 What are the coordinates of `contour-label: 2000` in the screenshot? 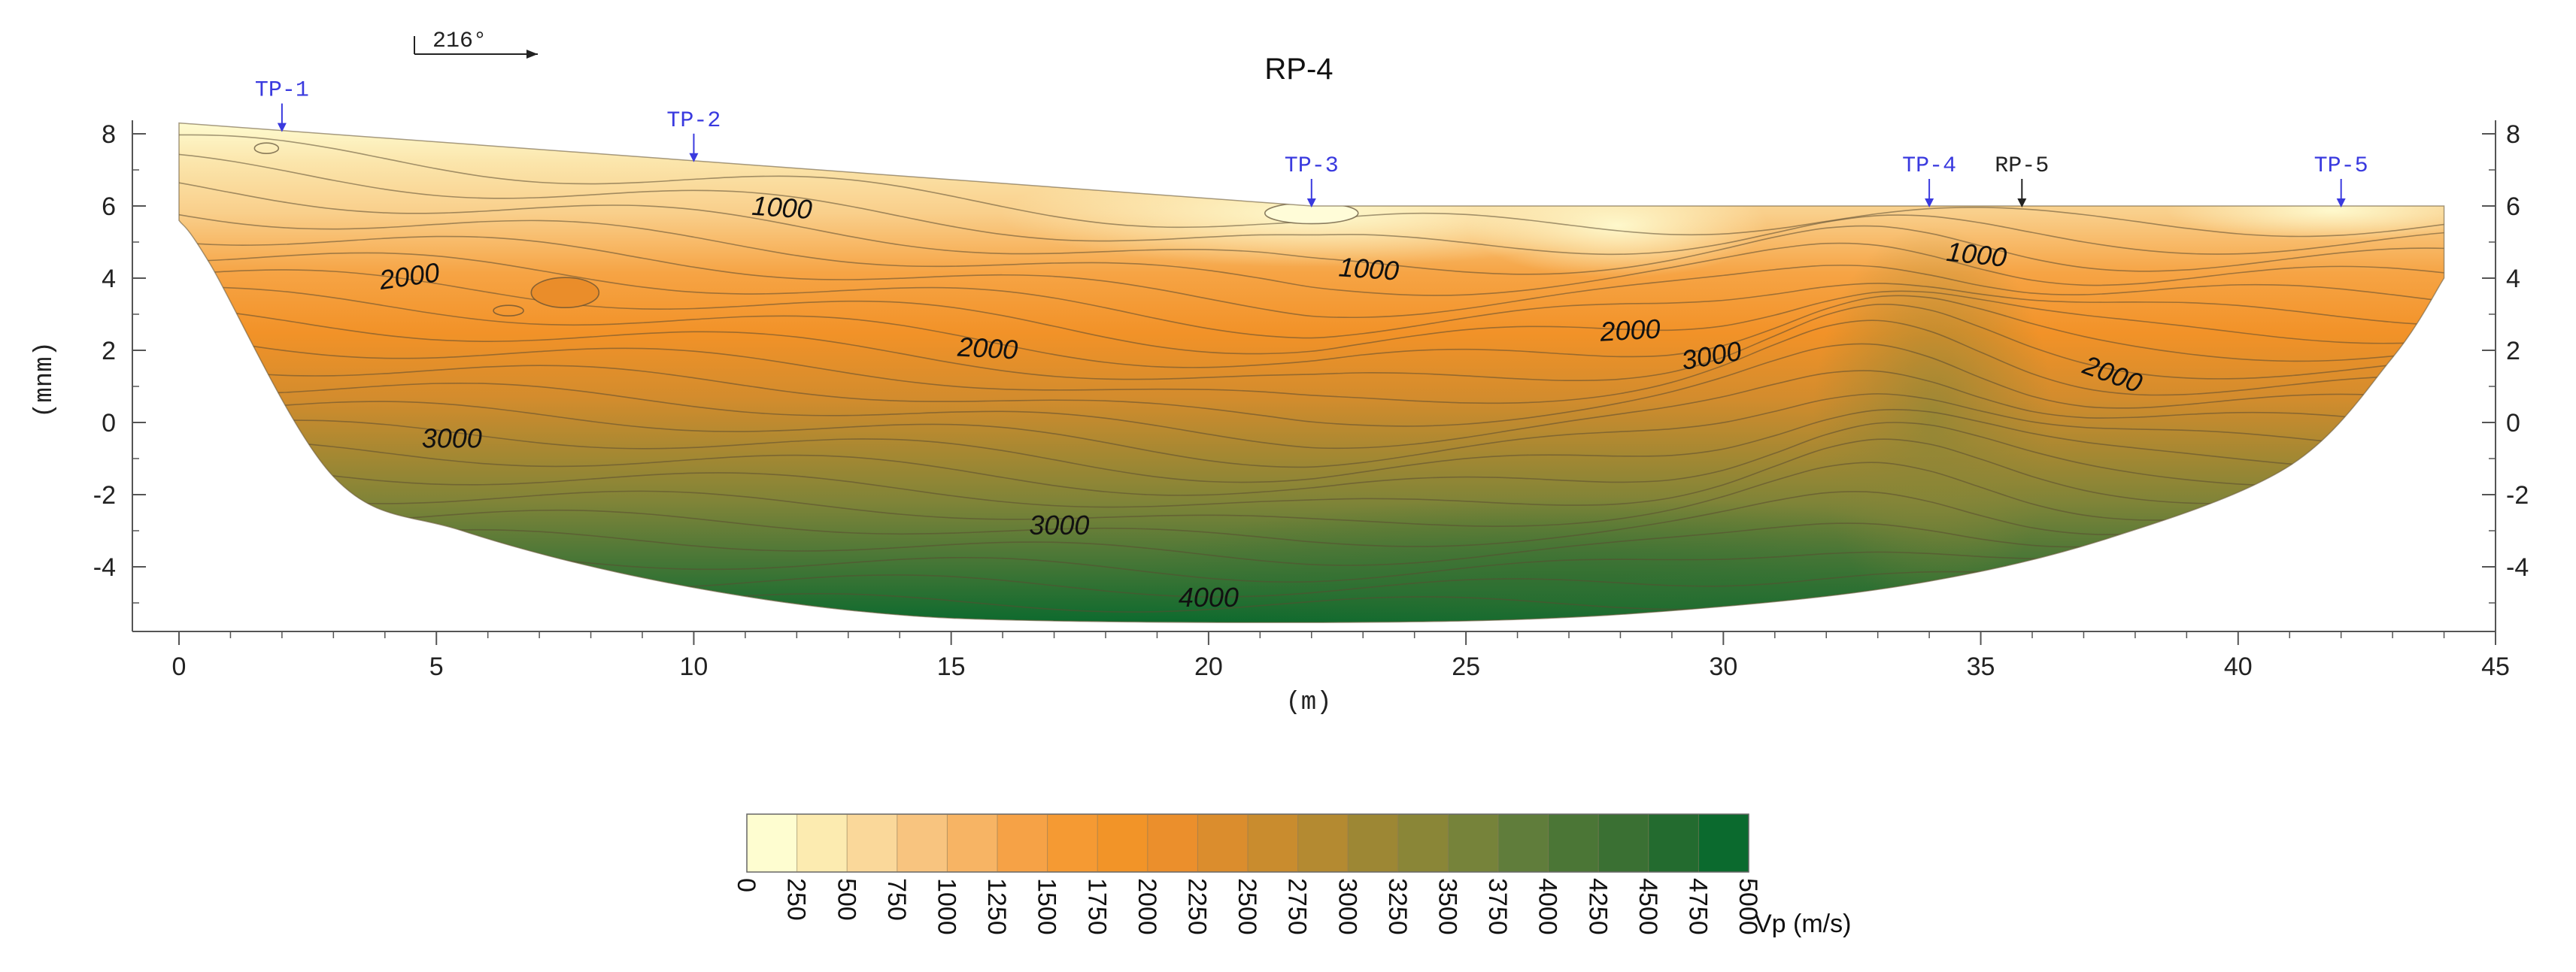 It's located at (987, 348).